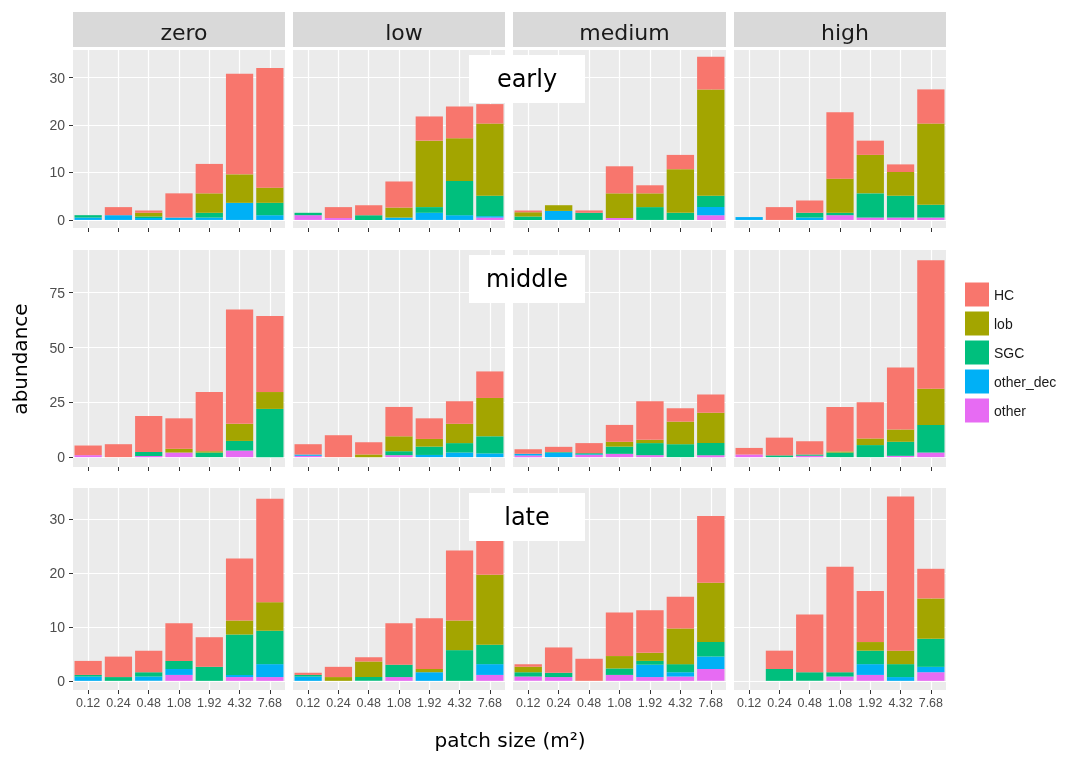  What do you see at coordinates (1009, 352) in the screenshot?
I see `legend-label: SGC` at bounding box center [1009, 352].